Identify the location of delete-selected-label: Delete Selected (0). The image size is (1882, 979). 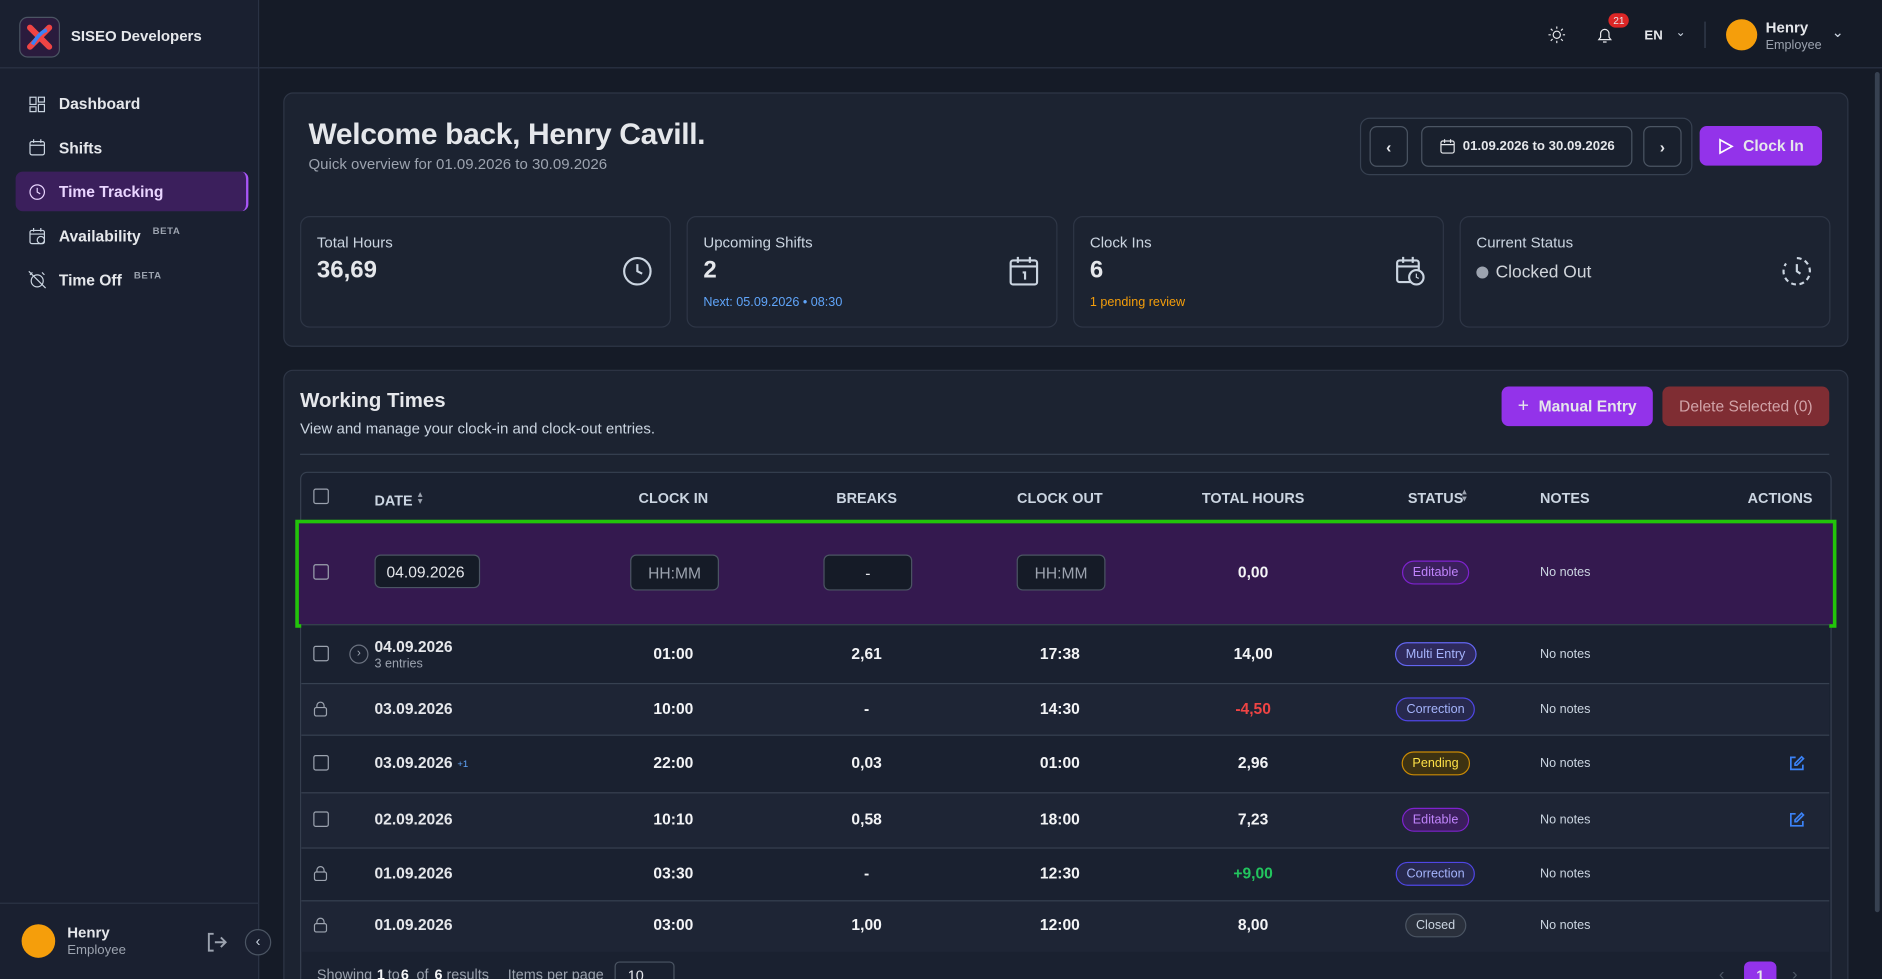
(1746, 406).